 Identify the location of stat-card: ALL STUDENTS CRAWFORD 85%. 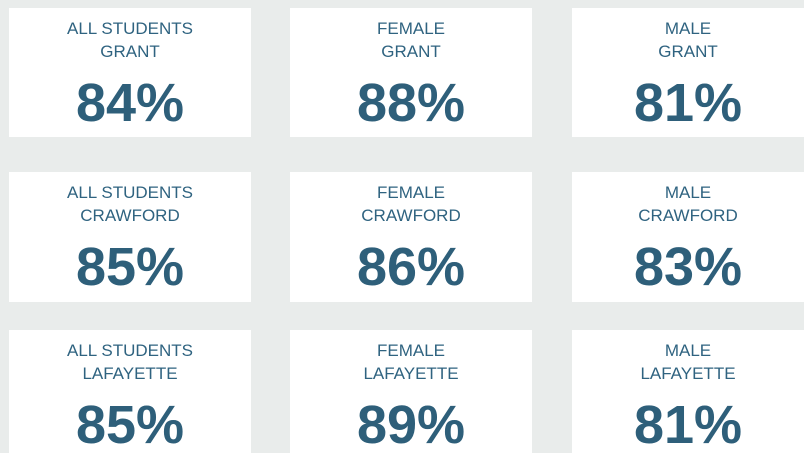
(130, 237).